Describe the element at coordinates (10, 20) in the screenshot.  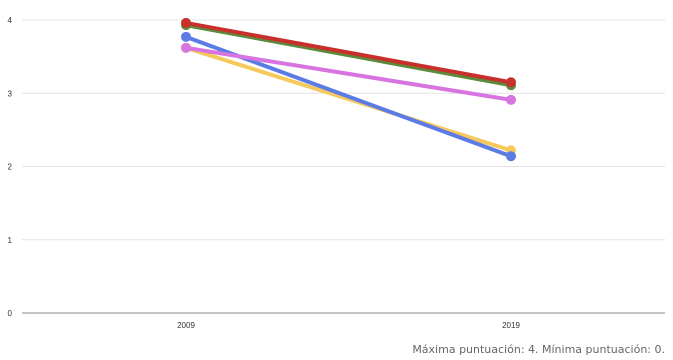
I see `y-tick-label-4: 4` at that location.